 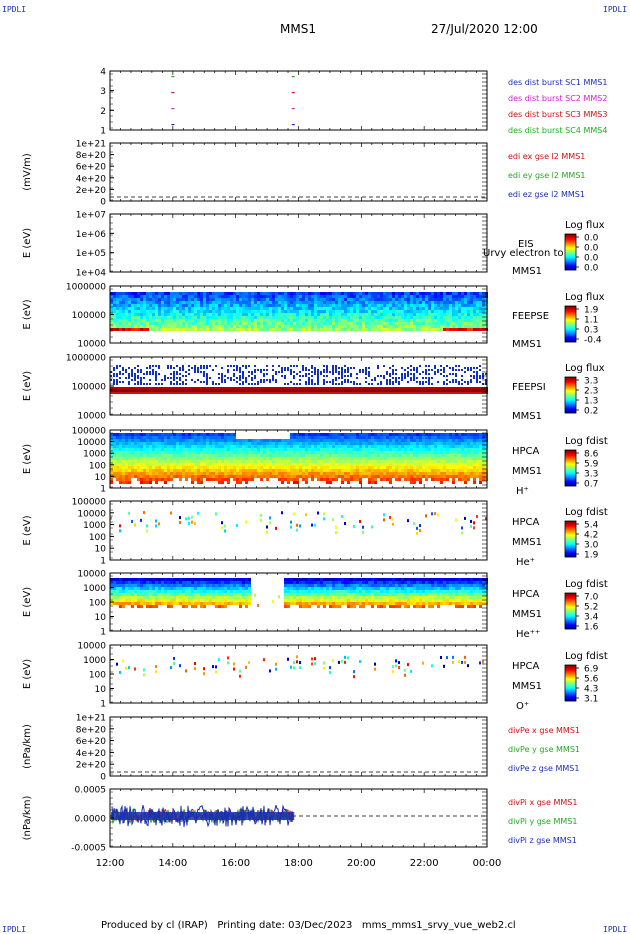 What do you see at coordinates (438, 925) in the screenshot?
I see `footer-filename: mms_mms1_srvy_vue_web2.cl` at bounding box center [438, 925].